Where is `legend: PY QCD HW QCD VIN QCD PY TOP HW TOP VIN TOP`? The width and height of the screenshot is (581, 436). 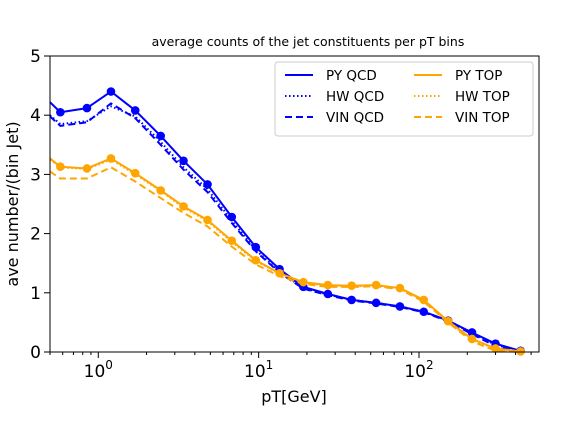 legend: PY QCD HW QCD VIN QCD PY TOP HW TOP VIN TOP is located at coordinates (404, 99).